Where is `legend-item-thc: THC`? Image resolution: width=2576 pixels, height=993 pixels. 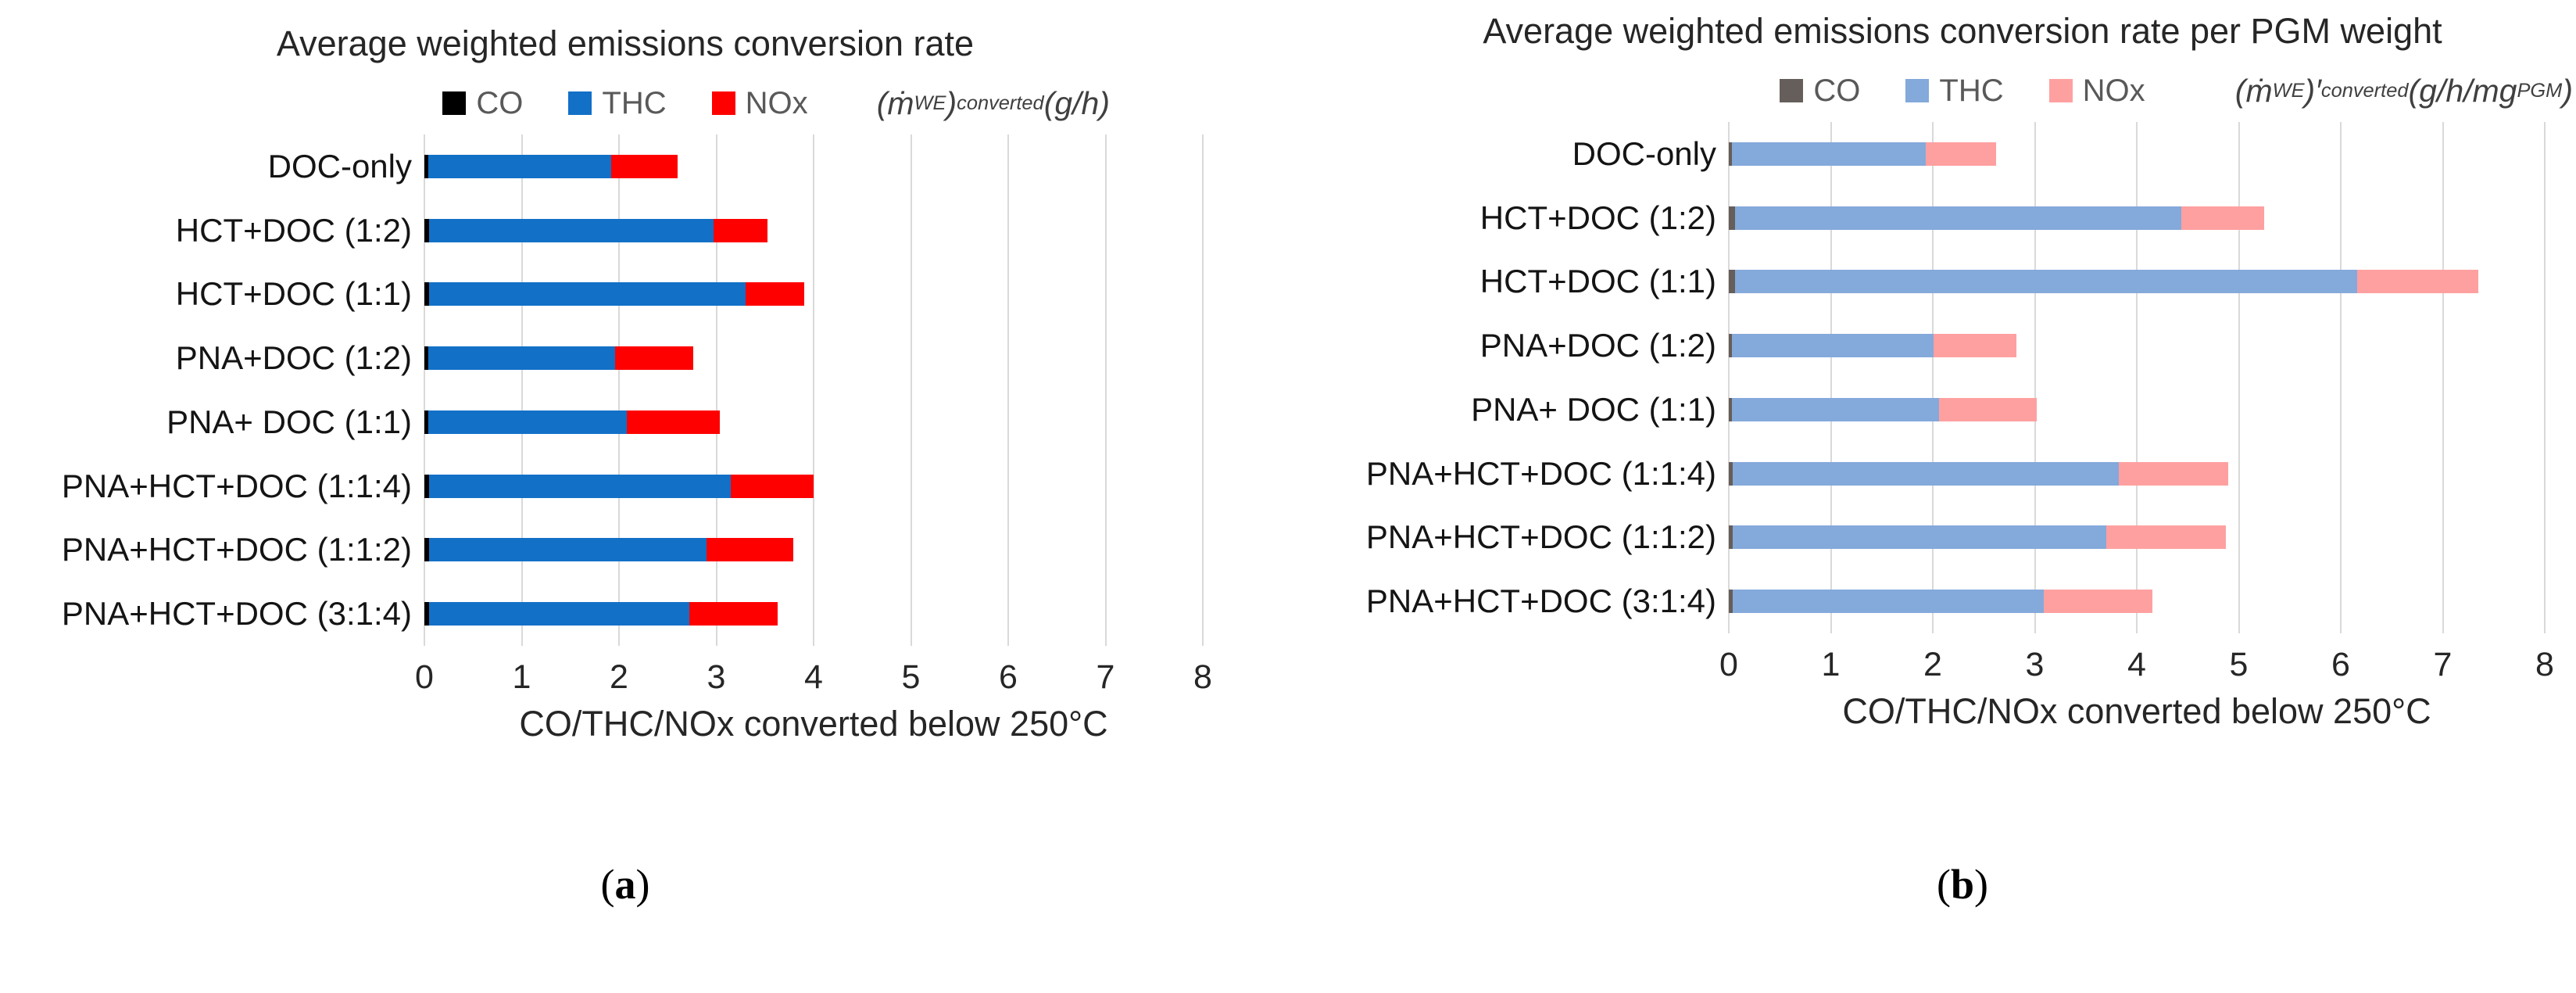 legend-item-thc: THC is located at coordinates (1954, 91).